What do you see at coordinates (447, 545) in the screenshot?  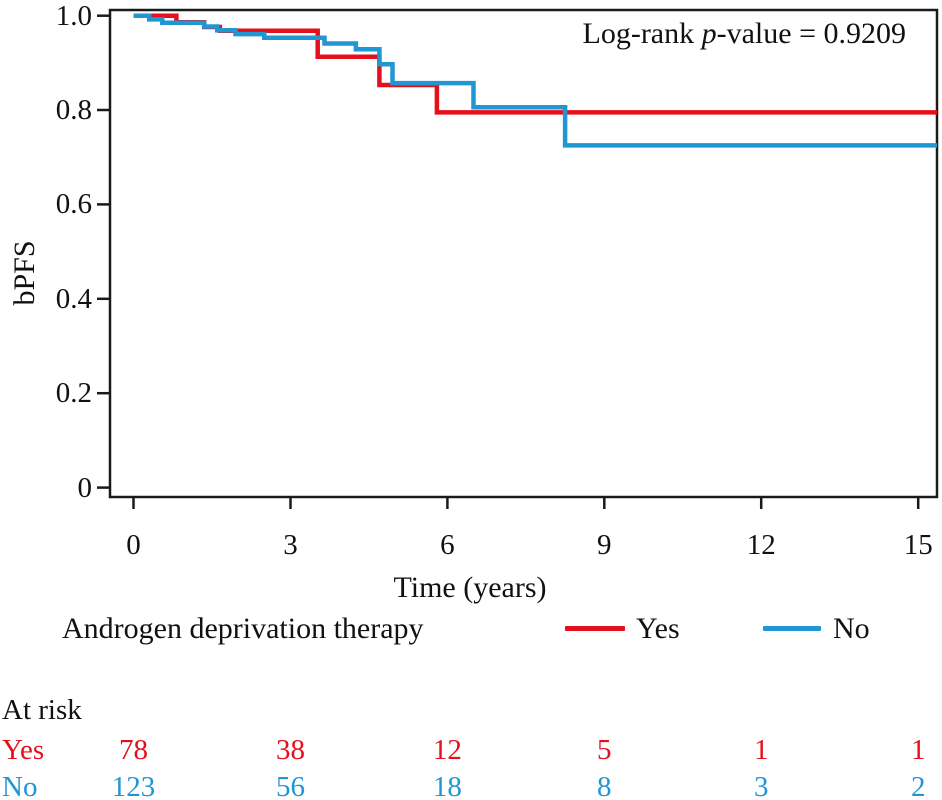 I see `x-tick-label: 6` at bounding box center [447, 545].